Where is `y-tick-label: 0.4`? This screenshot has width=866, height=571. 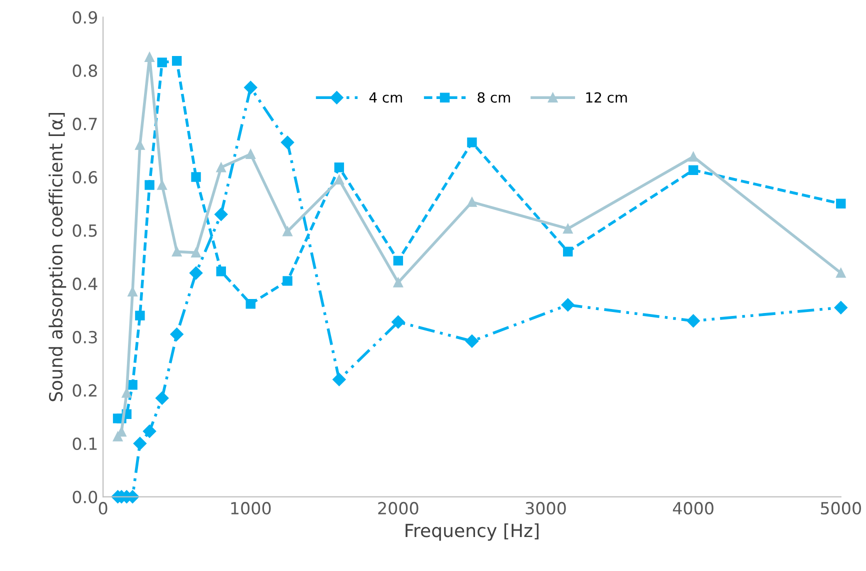 y-tick-label: 0.4 is located at coordinates (85, 284).